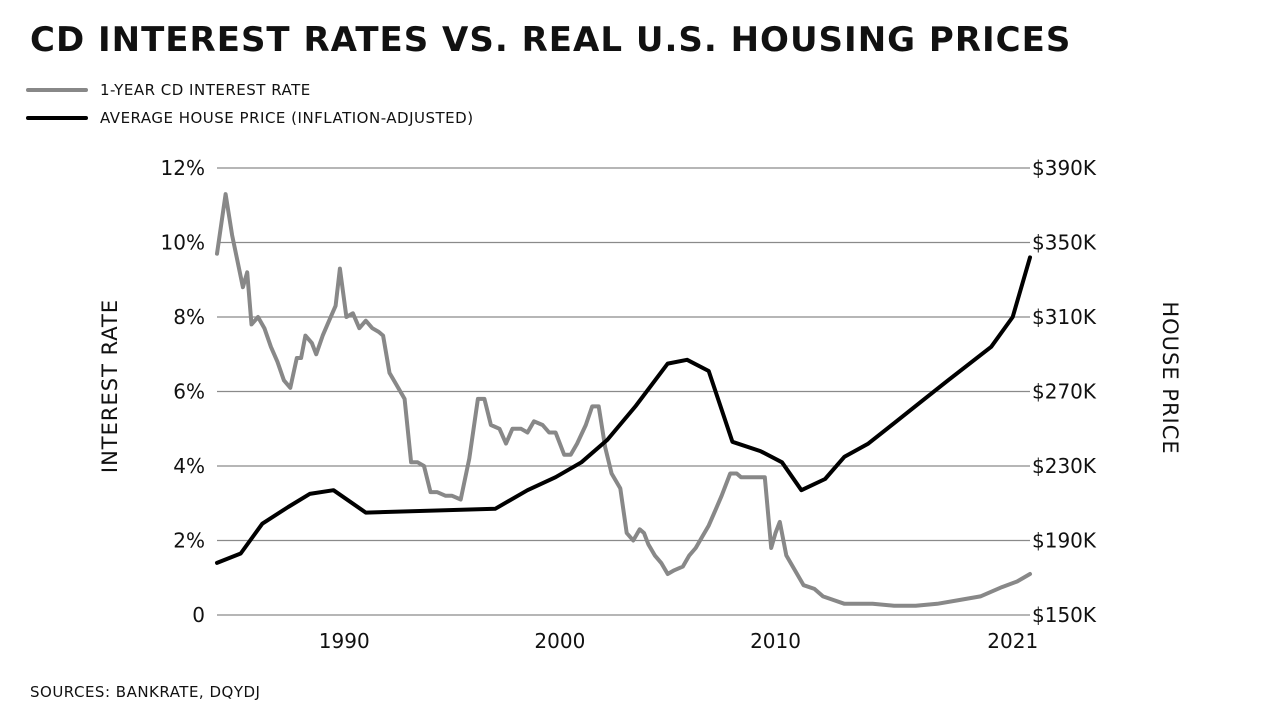  Describe the element at coordinates (1064, 392) in the screenshot. I see `y-right-tick-label: $270K` at that location.